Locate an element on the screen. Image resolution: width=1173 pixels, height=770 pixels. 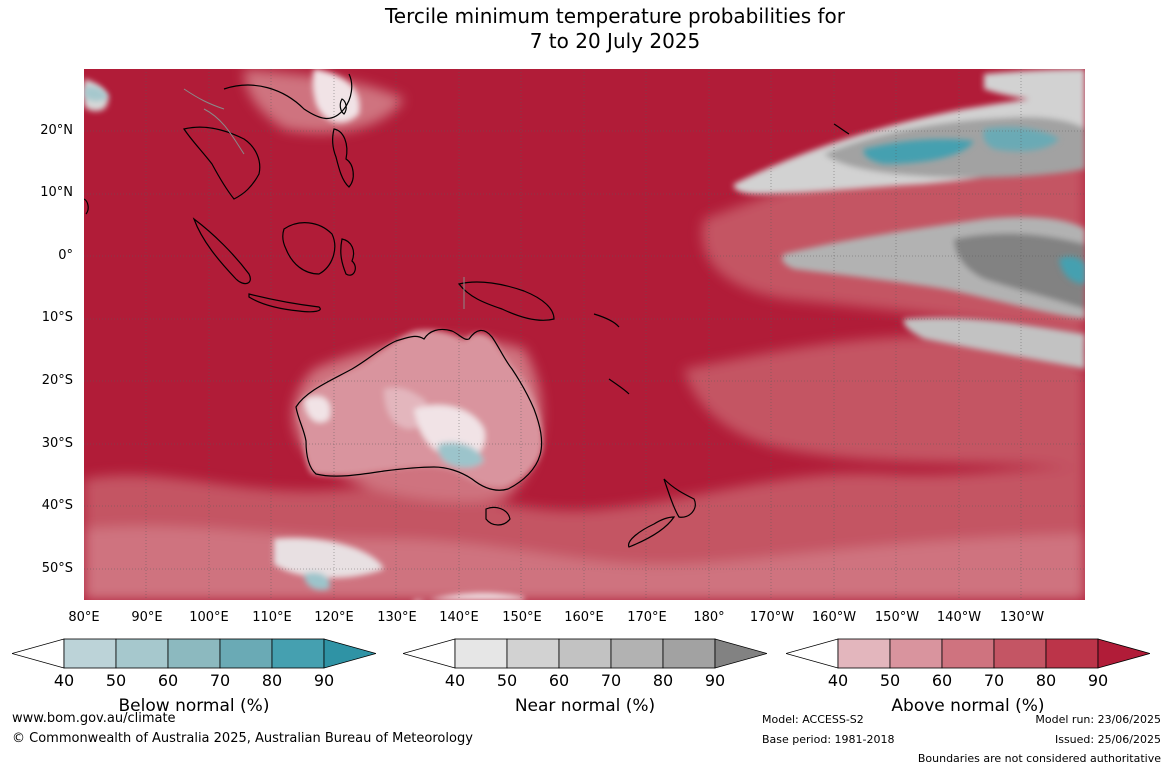
legend-above-tick: 40 is located at coordinates (838, 680).